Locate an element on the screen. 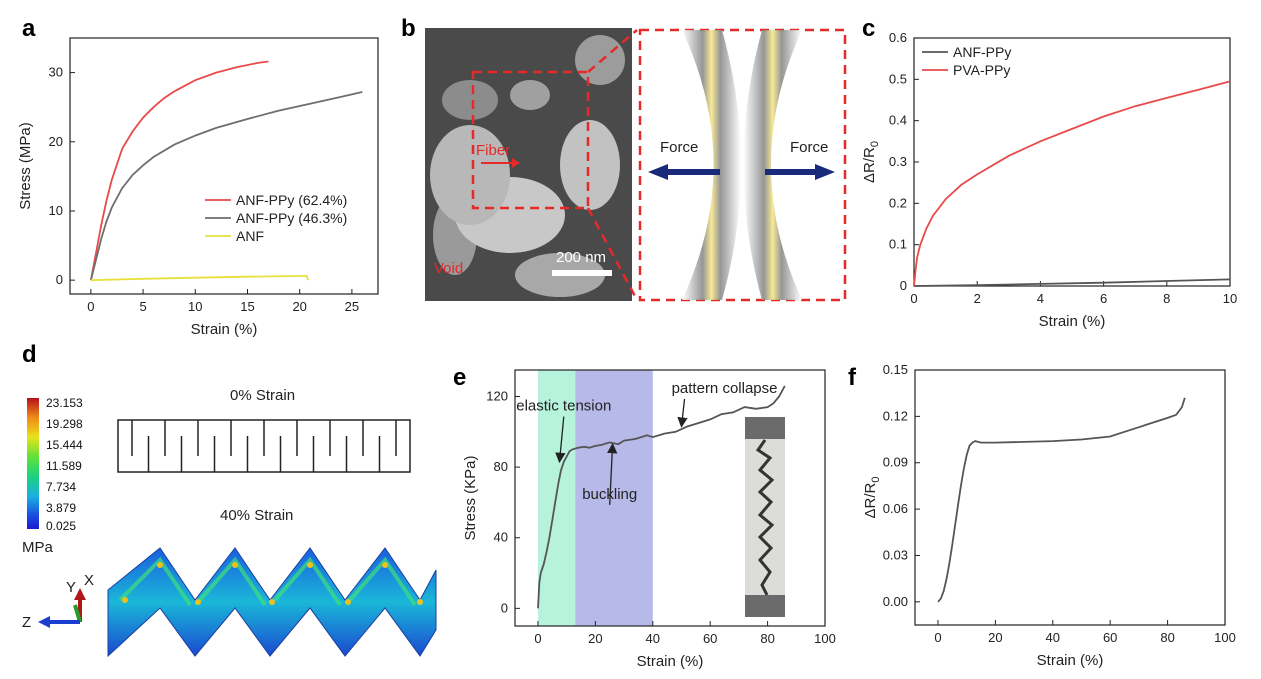 This screenshot has width=1261, height=679. axis-z-label: Z is located at coordinates (26, 622).